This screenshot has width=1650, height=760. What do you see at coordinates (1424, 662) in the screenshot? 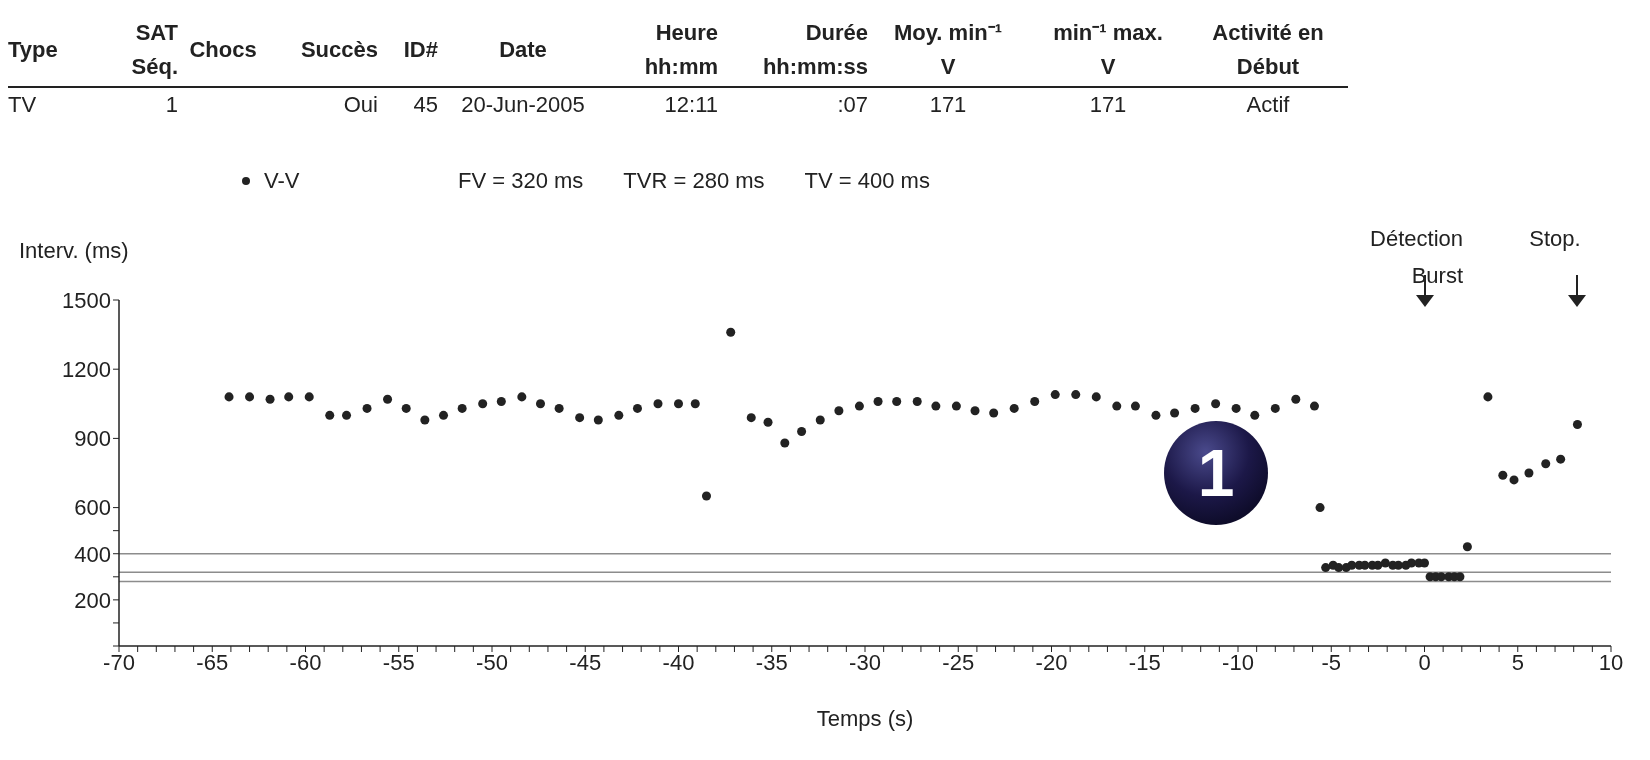
I see `x-tick-label: 0` at bounding box center [1424, 662].